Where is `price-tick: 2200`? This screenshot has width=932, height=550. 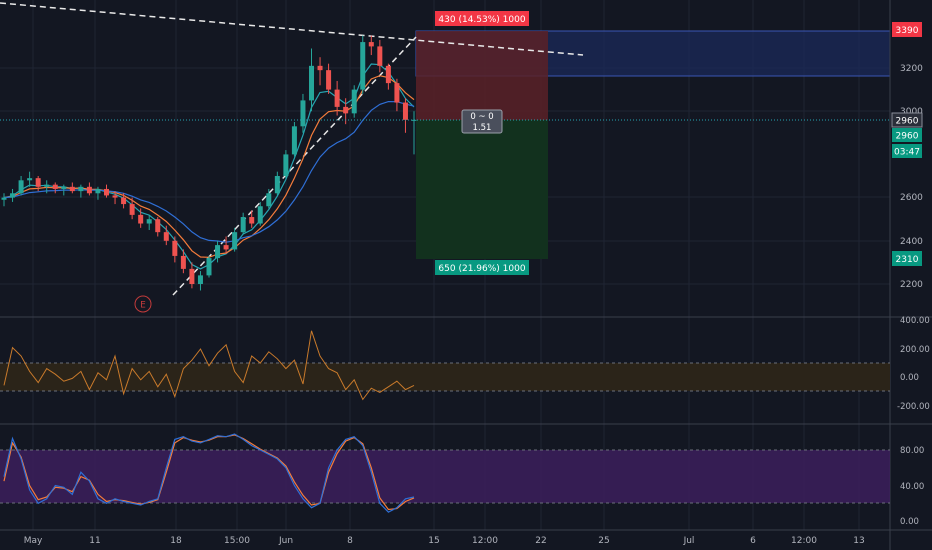 price-tick: 2200 is located at coordinates (911, 285).